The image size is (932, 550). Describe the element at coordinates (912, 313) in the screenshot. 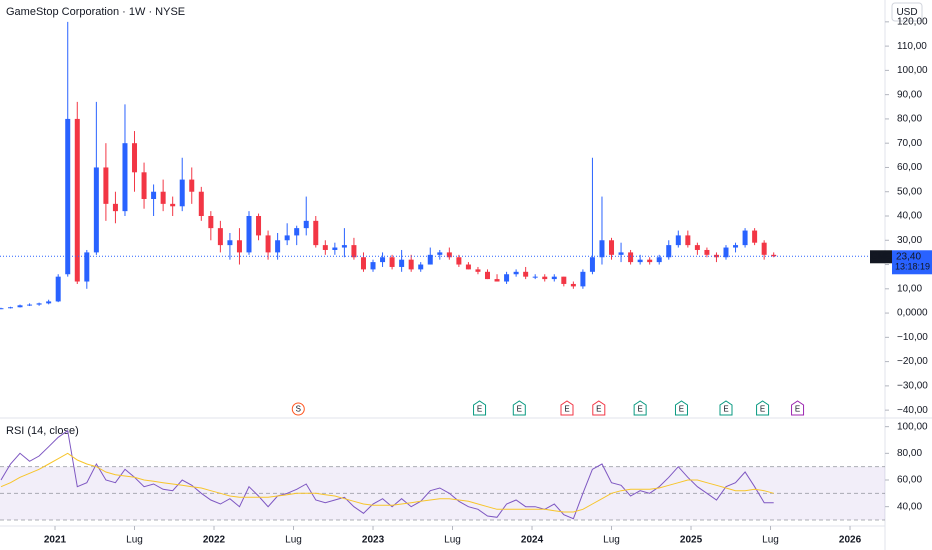

I see `y-tick-label: 0,0000` at that location.